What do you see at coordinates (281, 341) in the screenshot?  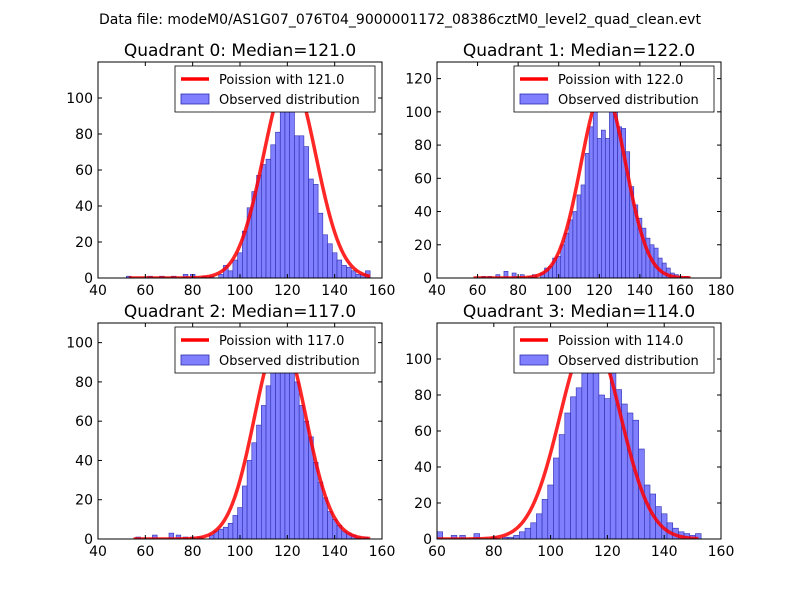 I see `legend-curve-label: Poission with 117.0` at bounding box center [281, 341].